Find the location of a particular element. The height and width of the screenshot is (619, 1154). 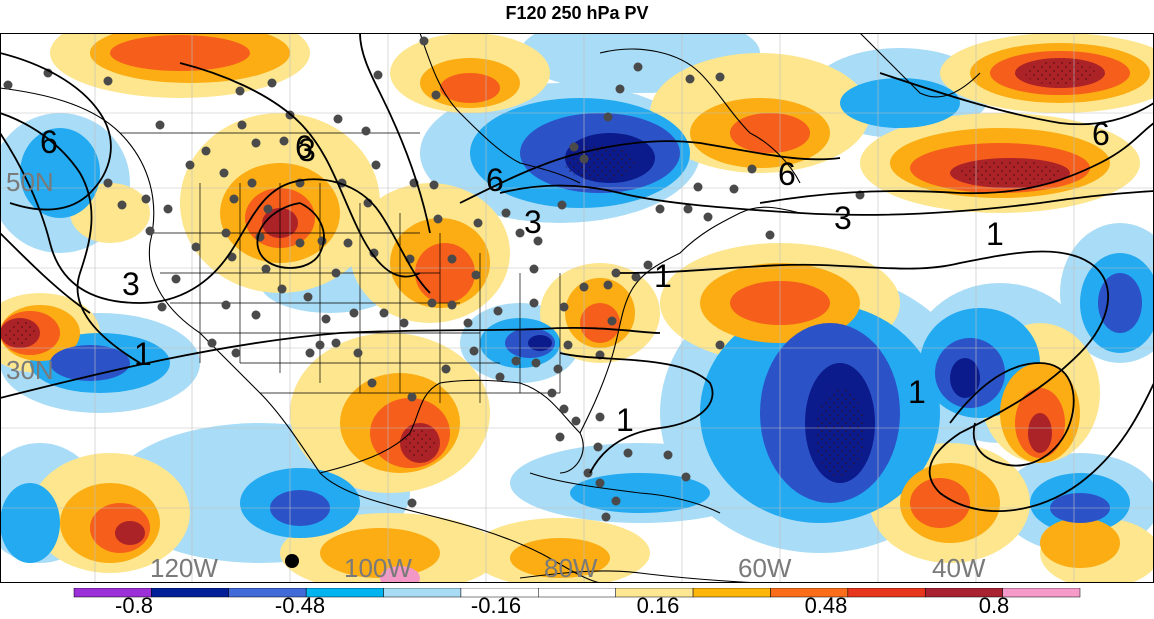

lon-label-60w: 60W is located at coordinates (765, 568).